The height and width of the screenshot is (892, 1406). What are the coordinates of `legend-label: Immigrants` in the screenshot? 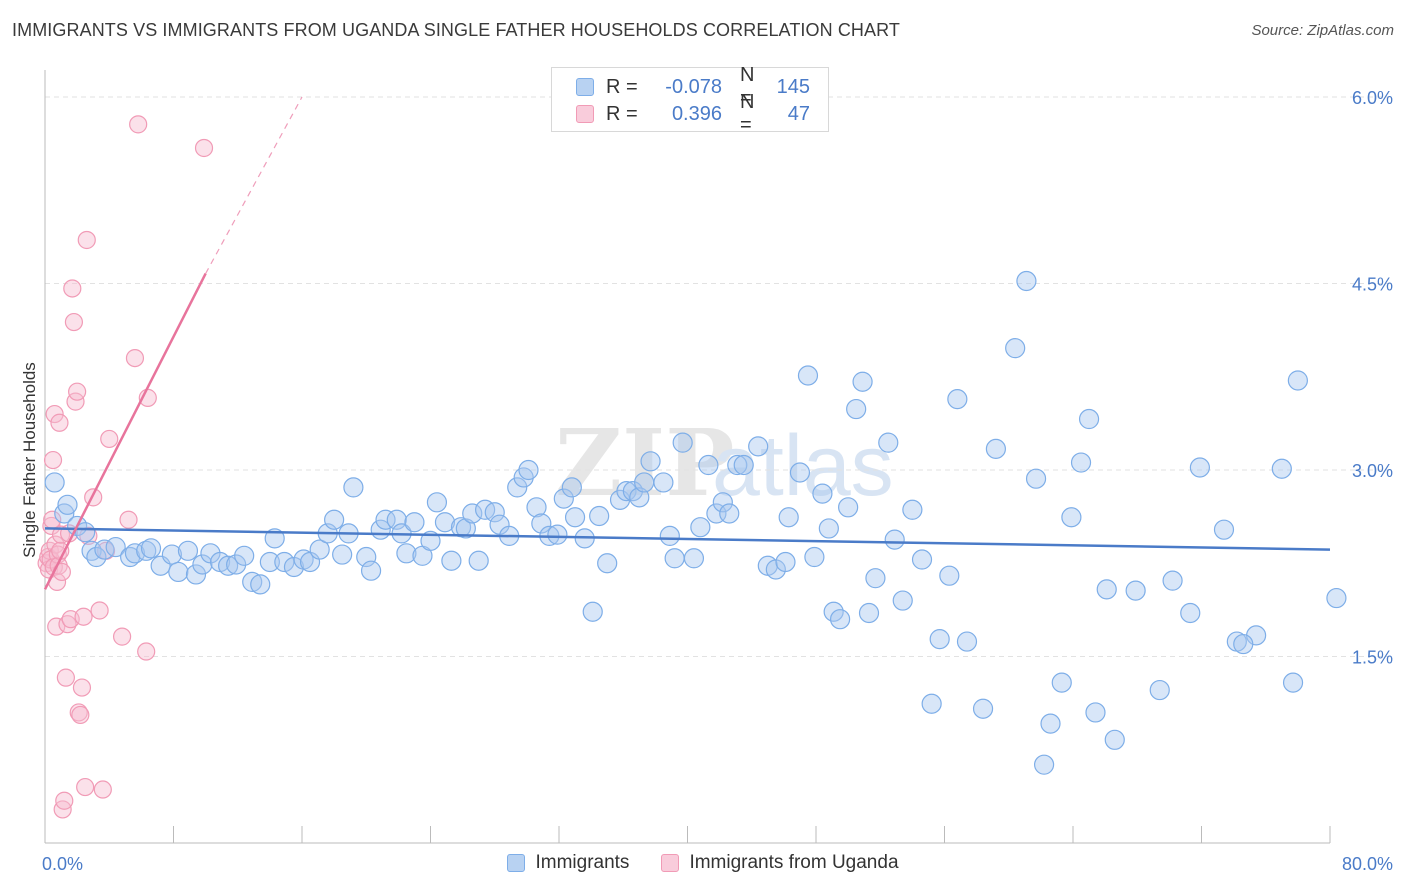 It's located at (582, 862).